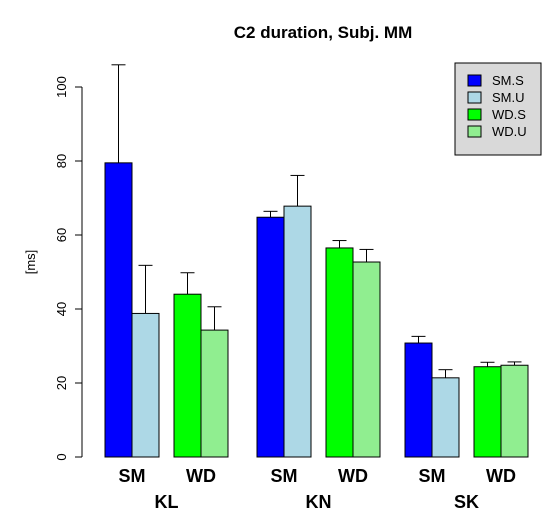  What do you see at coordinates (61, 87) in the screenshot?
I see `y-tick-label: 100` at bounding box center [61, 87].